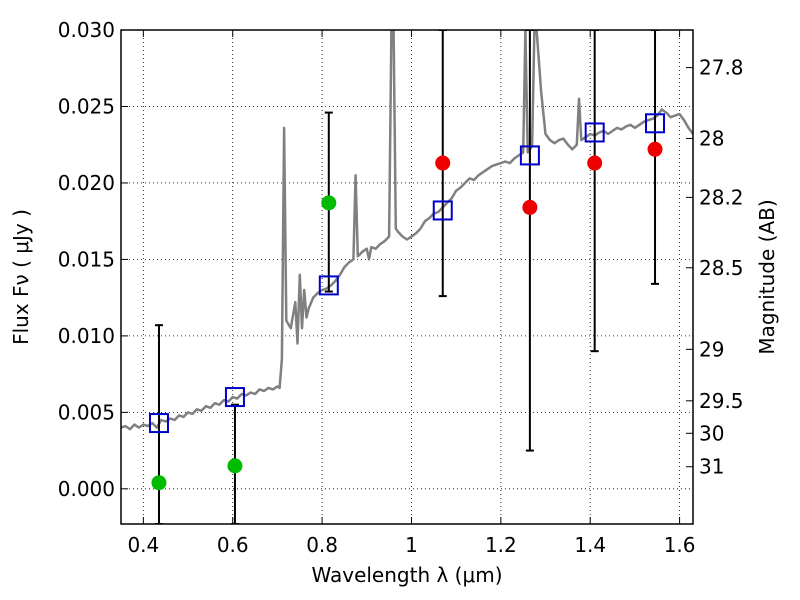 The width and height of the screenshot is (800, 600). Describe the element at coordinates (711, 349) in the screenshot. I see `right-tick-label: 29` at that location.